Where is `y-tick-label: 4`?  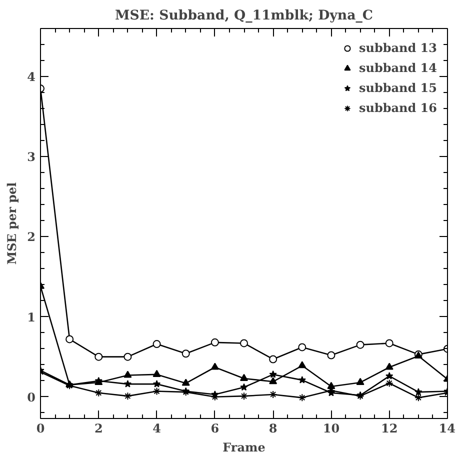
y-tick-label: 4 is located at coordinates (31, 77).